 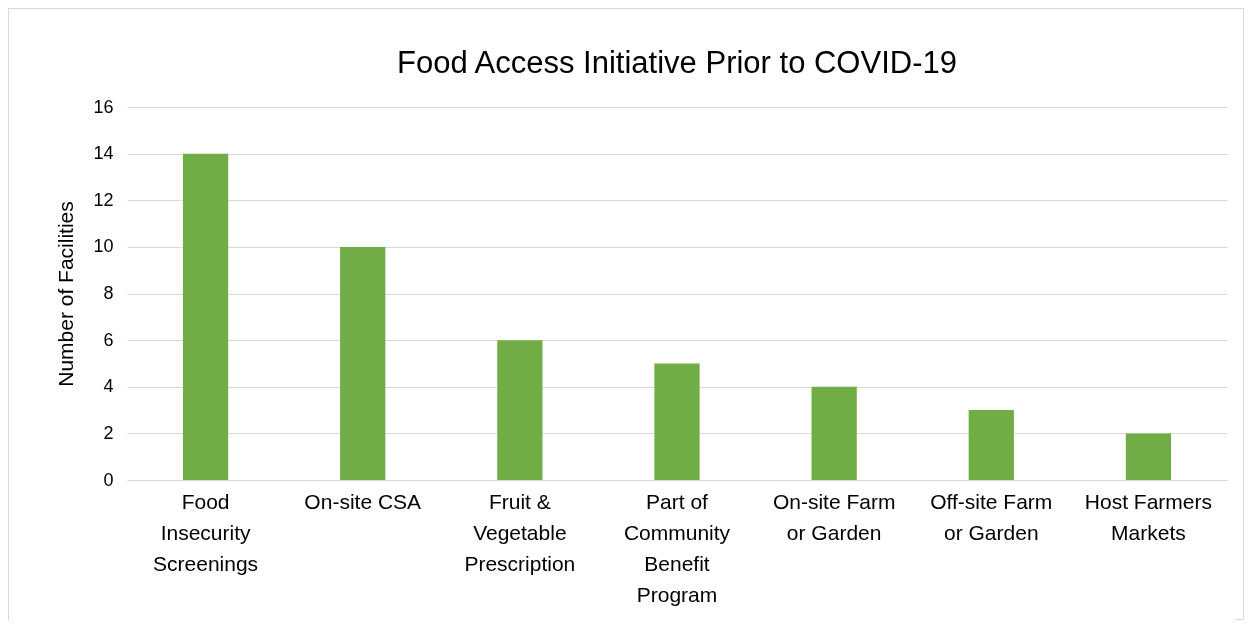 I want to click on x-tick-label: Food Insecurity Screenings, so click(x=206, y=532).